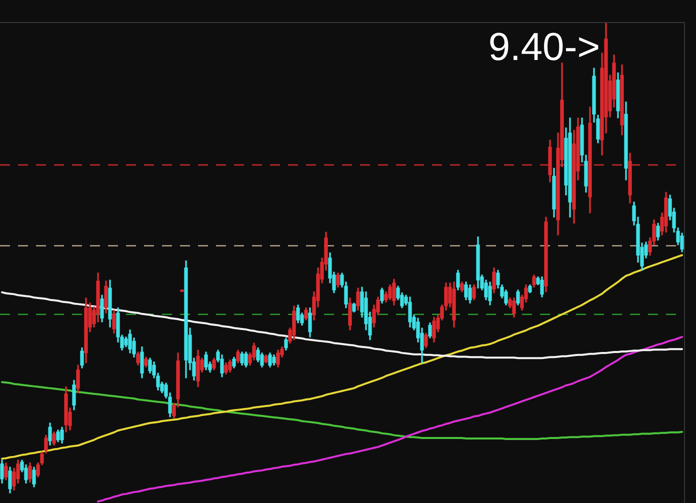 This screenshot has width=696, height=503. I want to click on annotation: 9.40->, so click(544, 47).